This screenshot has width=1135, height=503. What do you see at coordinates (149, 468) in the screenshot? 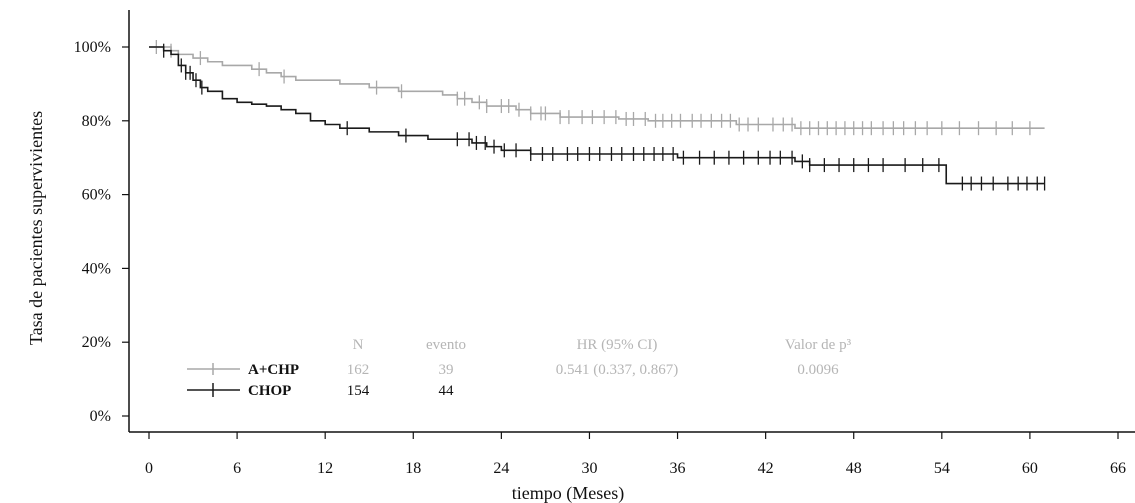
I see `x-tick-label: 0` at bounding box center [149, 468].